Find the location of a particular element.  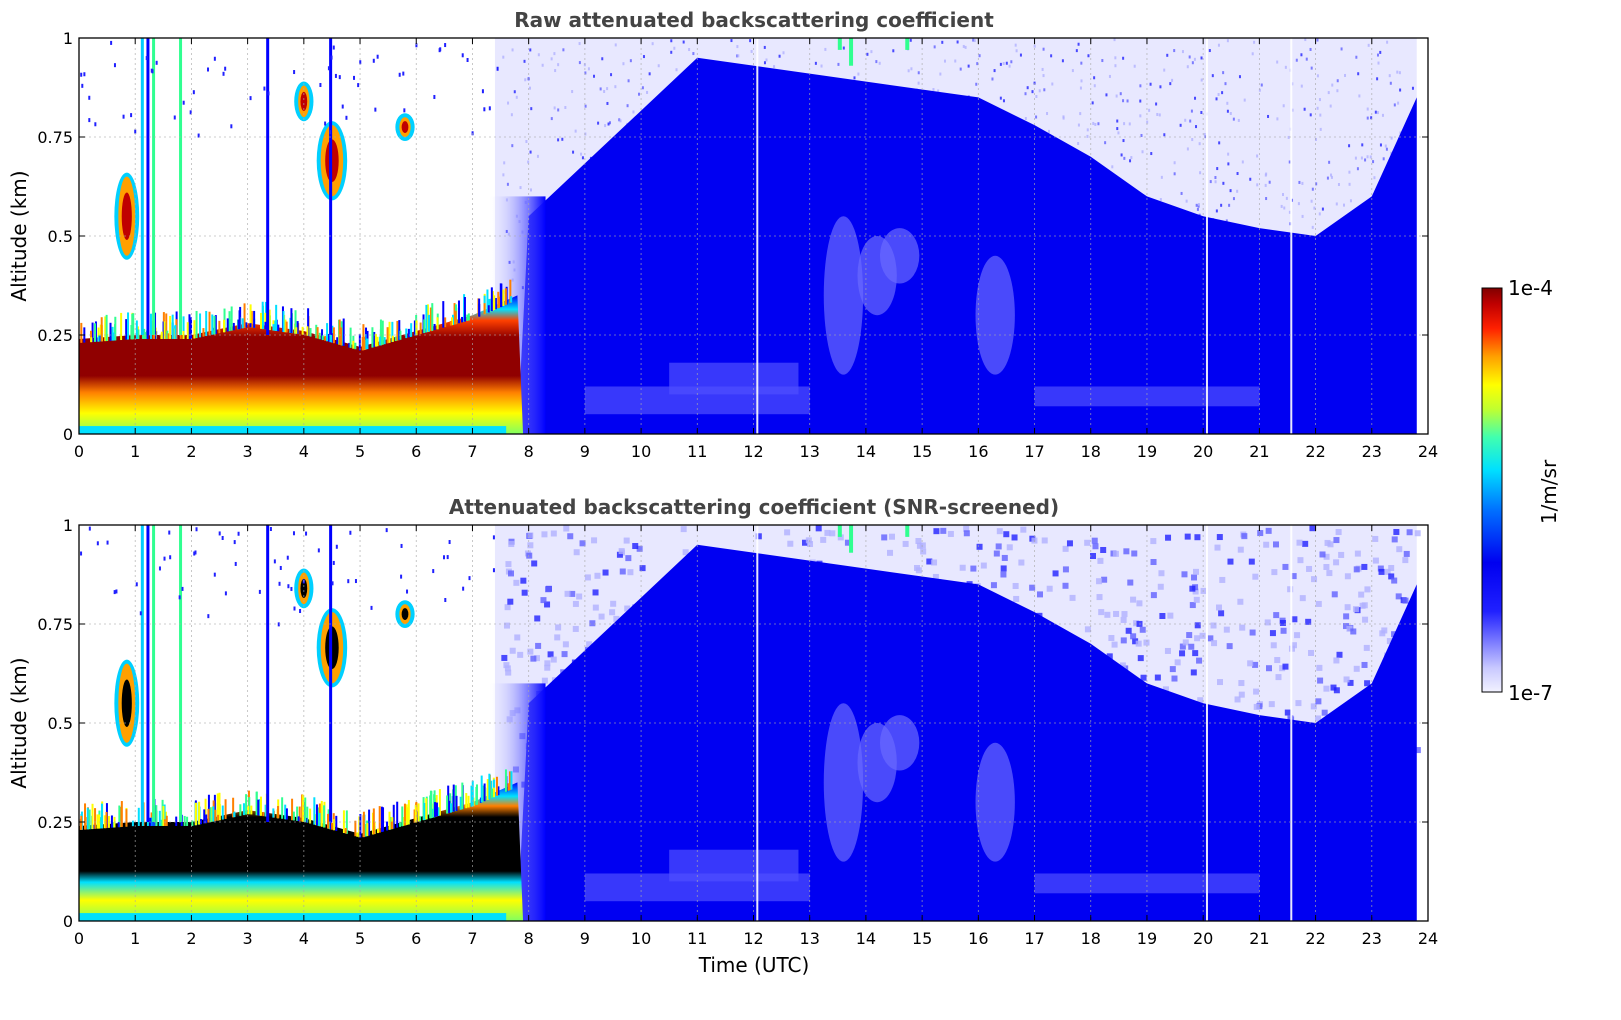

colorbar-gradient is located at coordinates (1492, 490).